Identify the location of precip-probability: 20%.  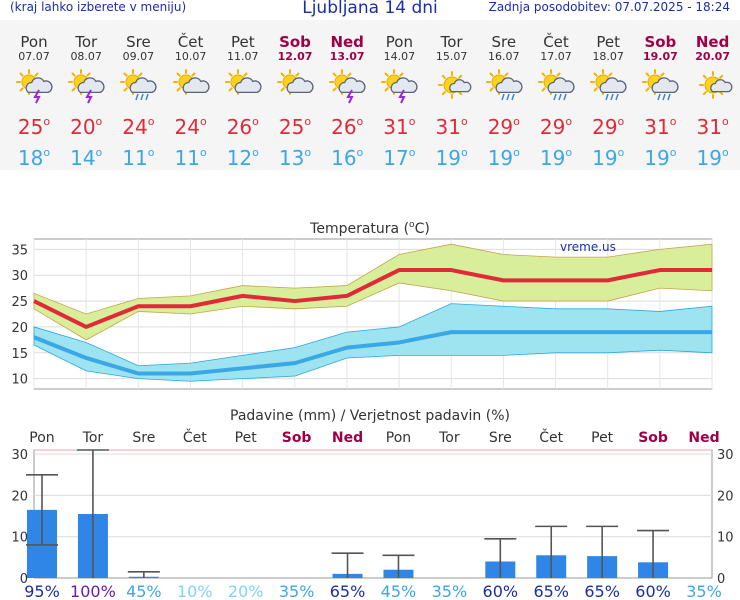
(246, 591).